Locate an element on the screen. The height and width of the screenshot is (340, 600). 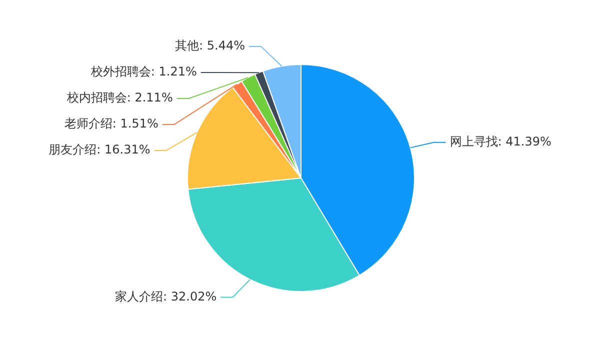
slice-label: 网上寻找: 41.39% is located at coordinates (501, 141).